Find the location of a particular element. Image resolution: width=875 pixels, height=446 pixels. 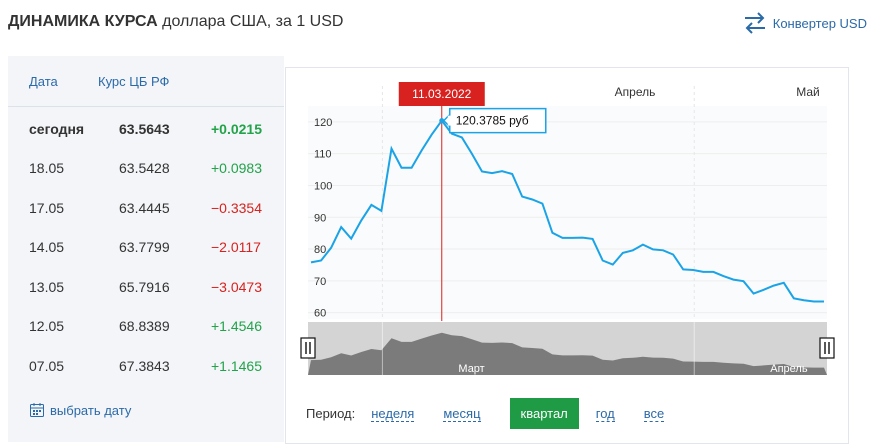

y-tick-label: 70 is located at coordinates (320, 282).